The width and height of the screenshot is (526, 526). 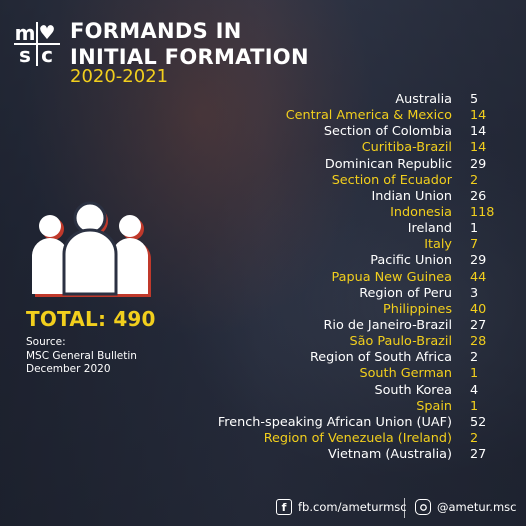 I want to click on region-count: 44, so click(x=478, y=277).